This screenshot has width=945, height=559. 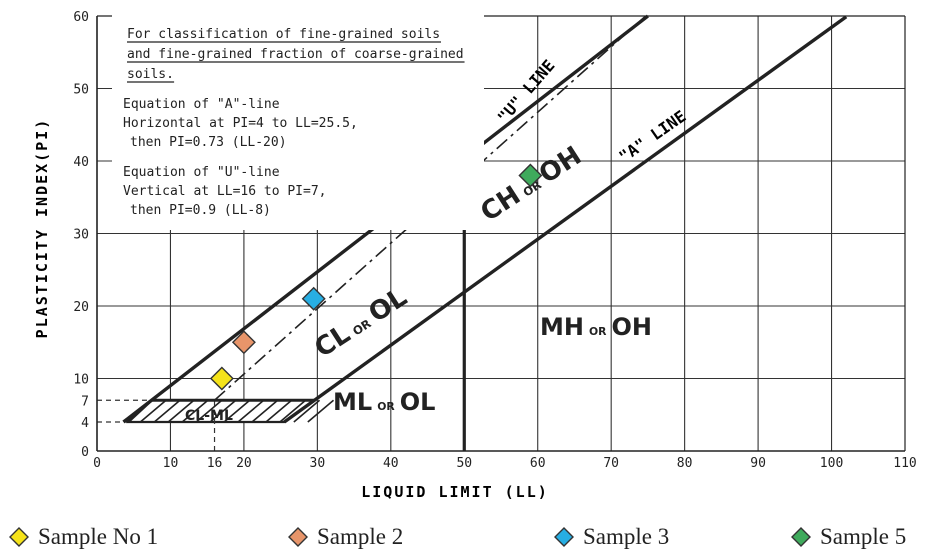 I want to click on zone-label: CL-ML, so click(x=209, y=416).